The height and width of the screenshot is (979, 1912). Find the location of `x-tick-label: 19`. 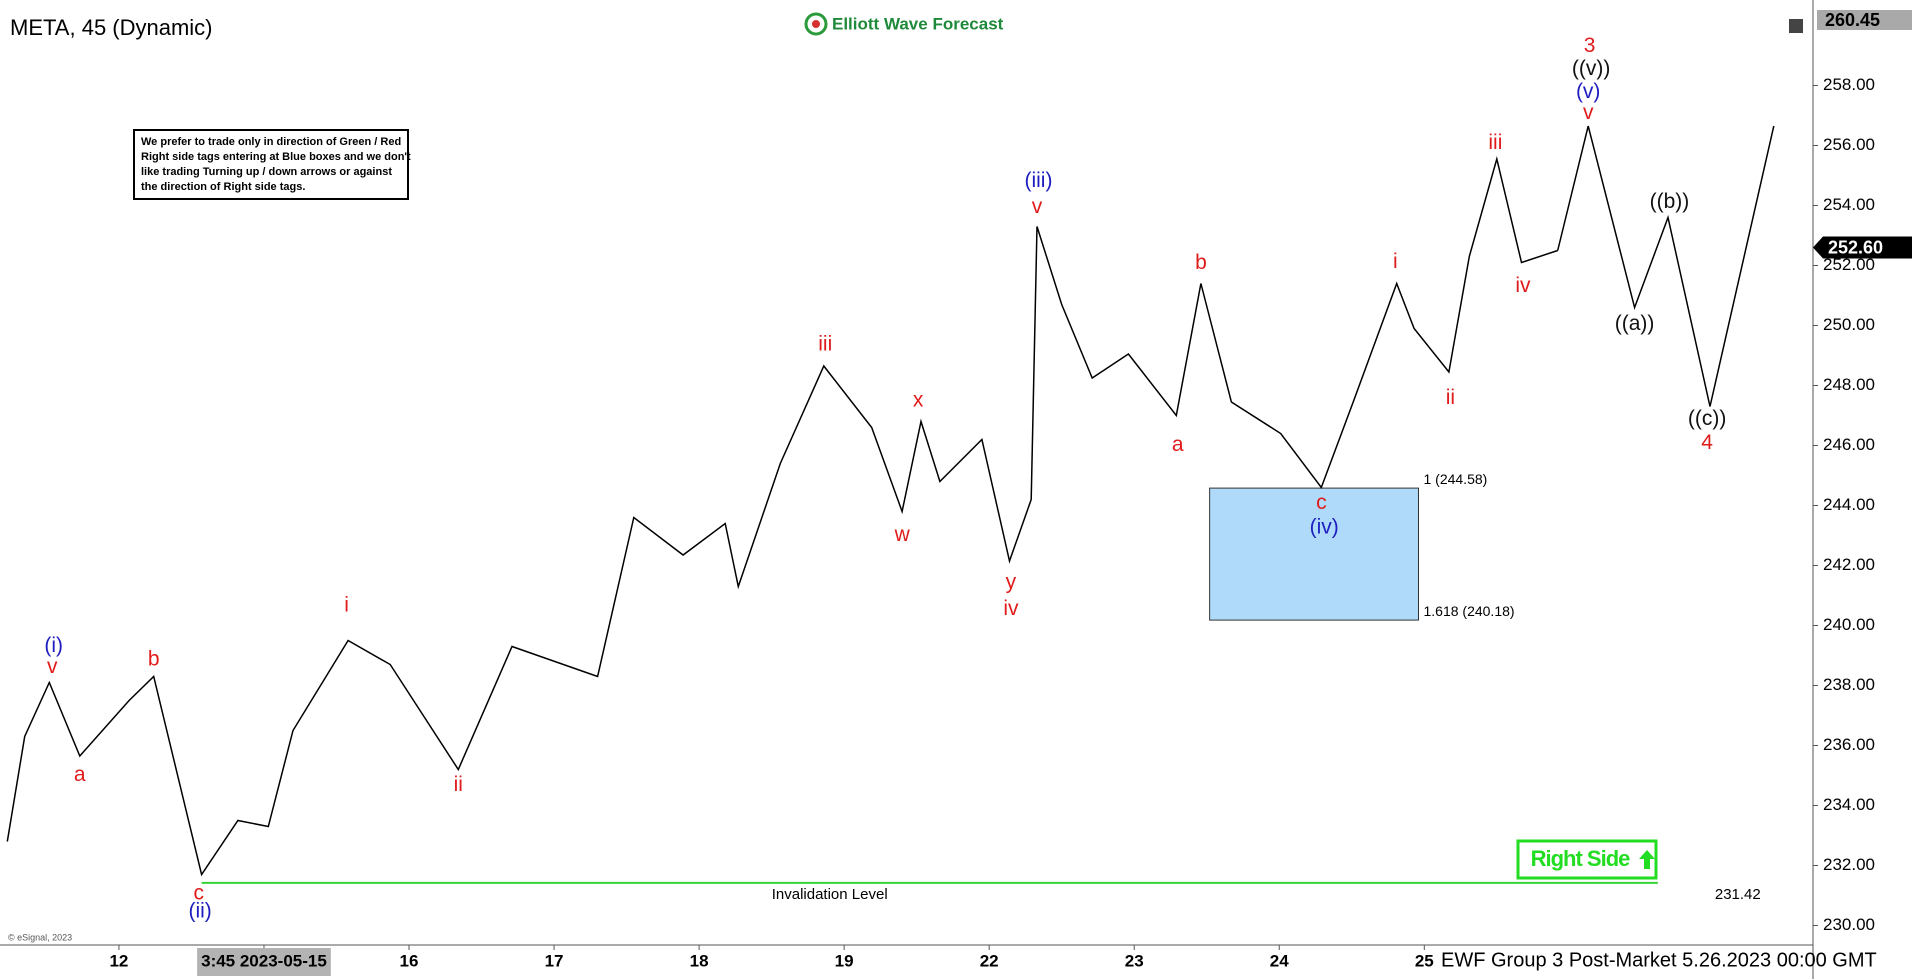

x-tick-label: 19 is located at coordinates (844, 960).